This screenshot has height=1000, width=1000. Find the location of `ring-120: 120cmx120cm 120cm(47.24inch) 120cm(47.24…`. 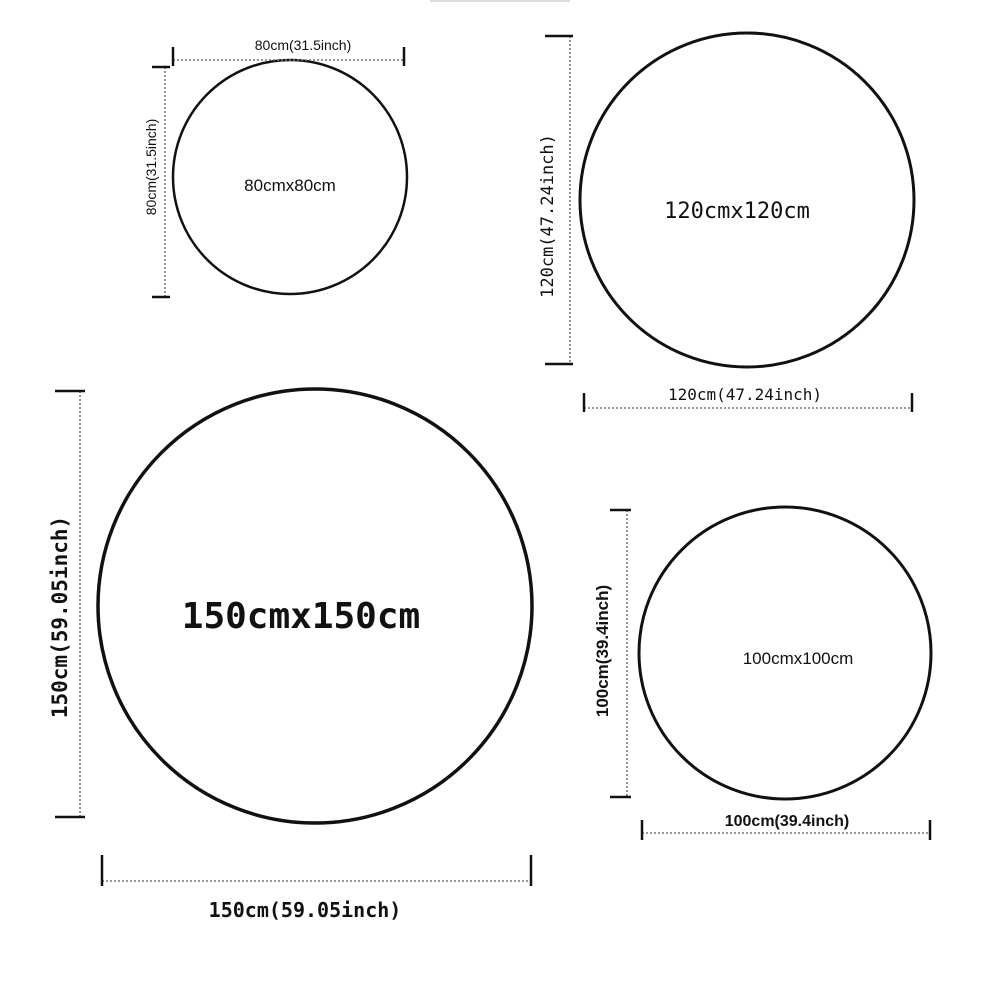

ring-120: 120cmx120cm 120cm(47.24inch) 120cm(47.24… is located at coordinates (727, 221).